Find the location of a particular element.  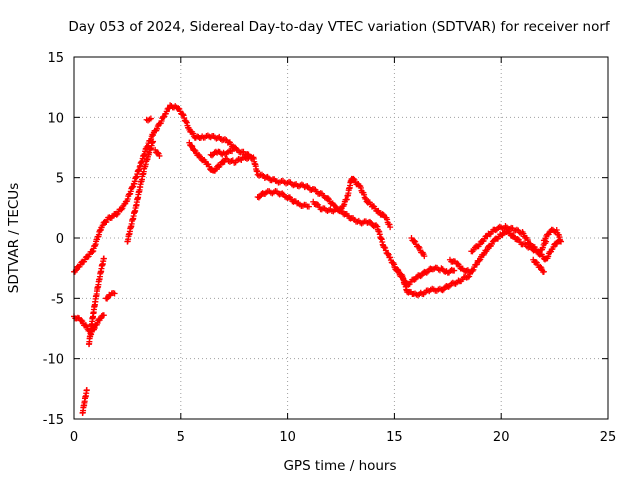

y-tick-label: -10 is located at coordinates (53, 360).